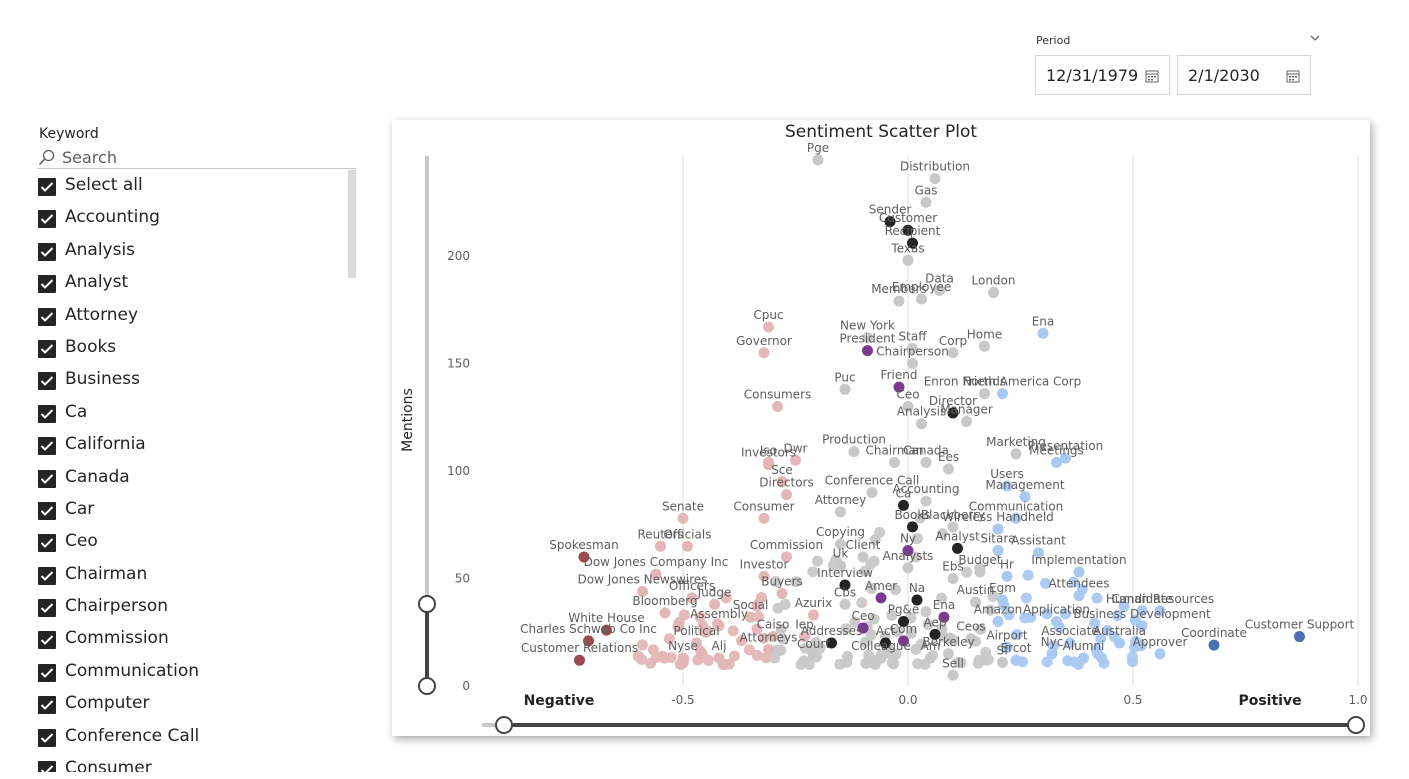 This screenshot has height=779, width=1409. I want to click on keyword-item: Computer, so click(193, 706).